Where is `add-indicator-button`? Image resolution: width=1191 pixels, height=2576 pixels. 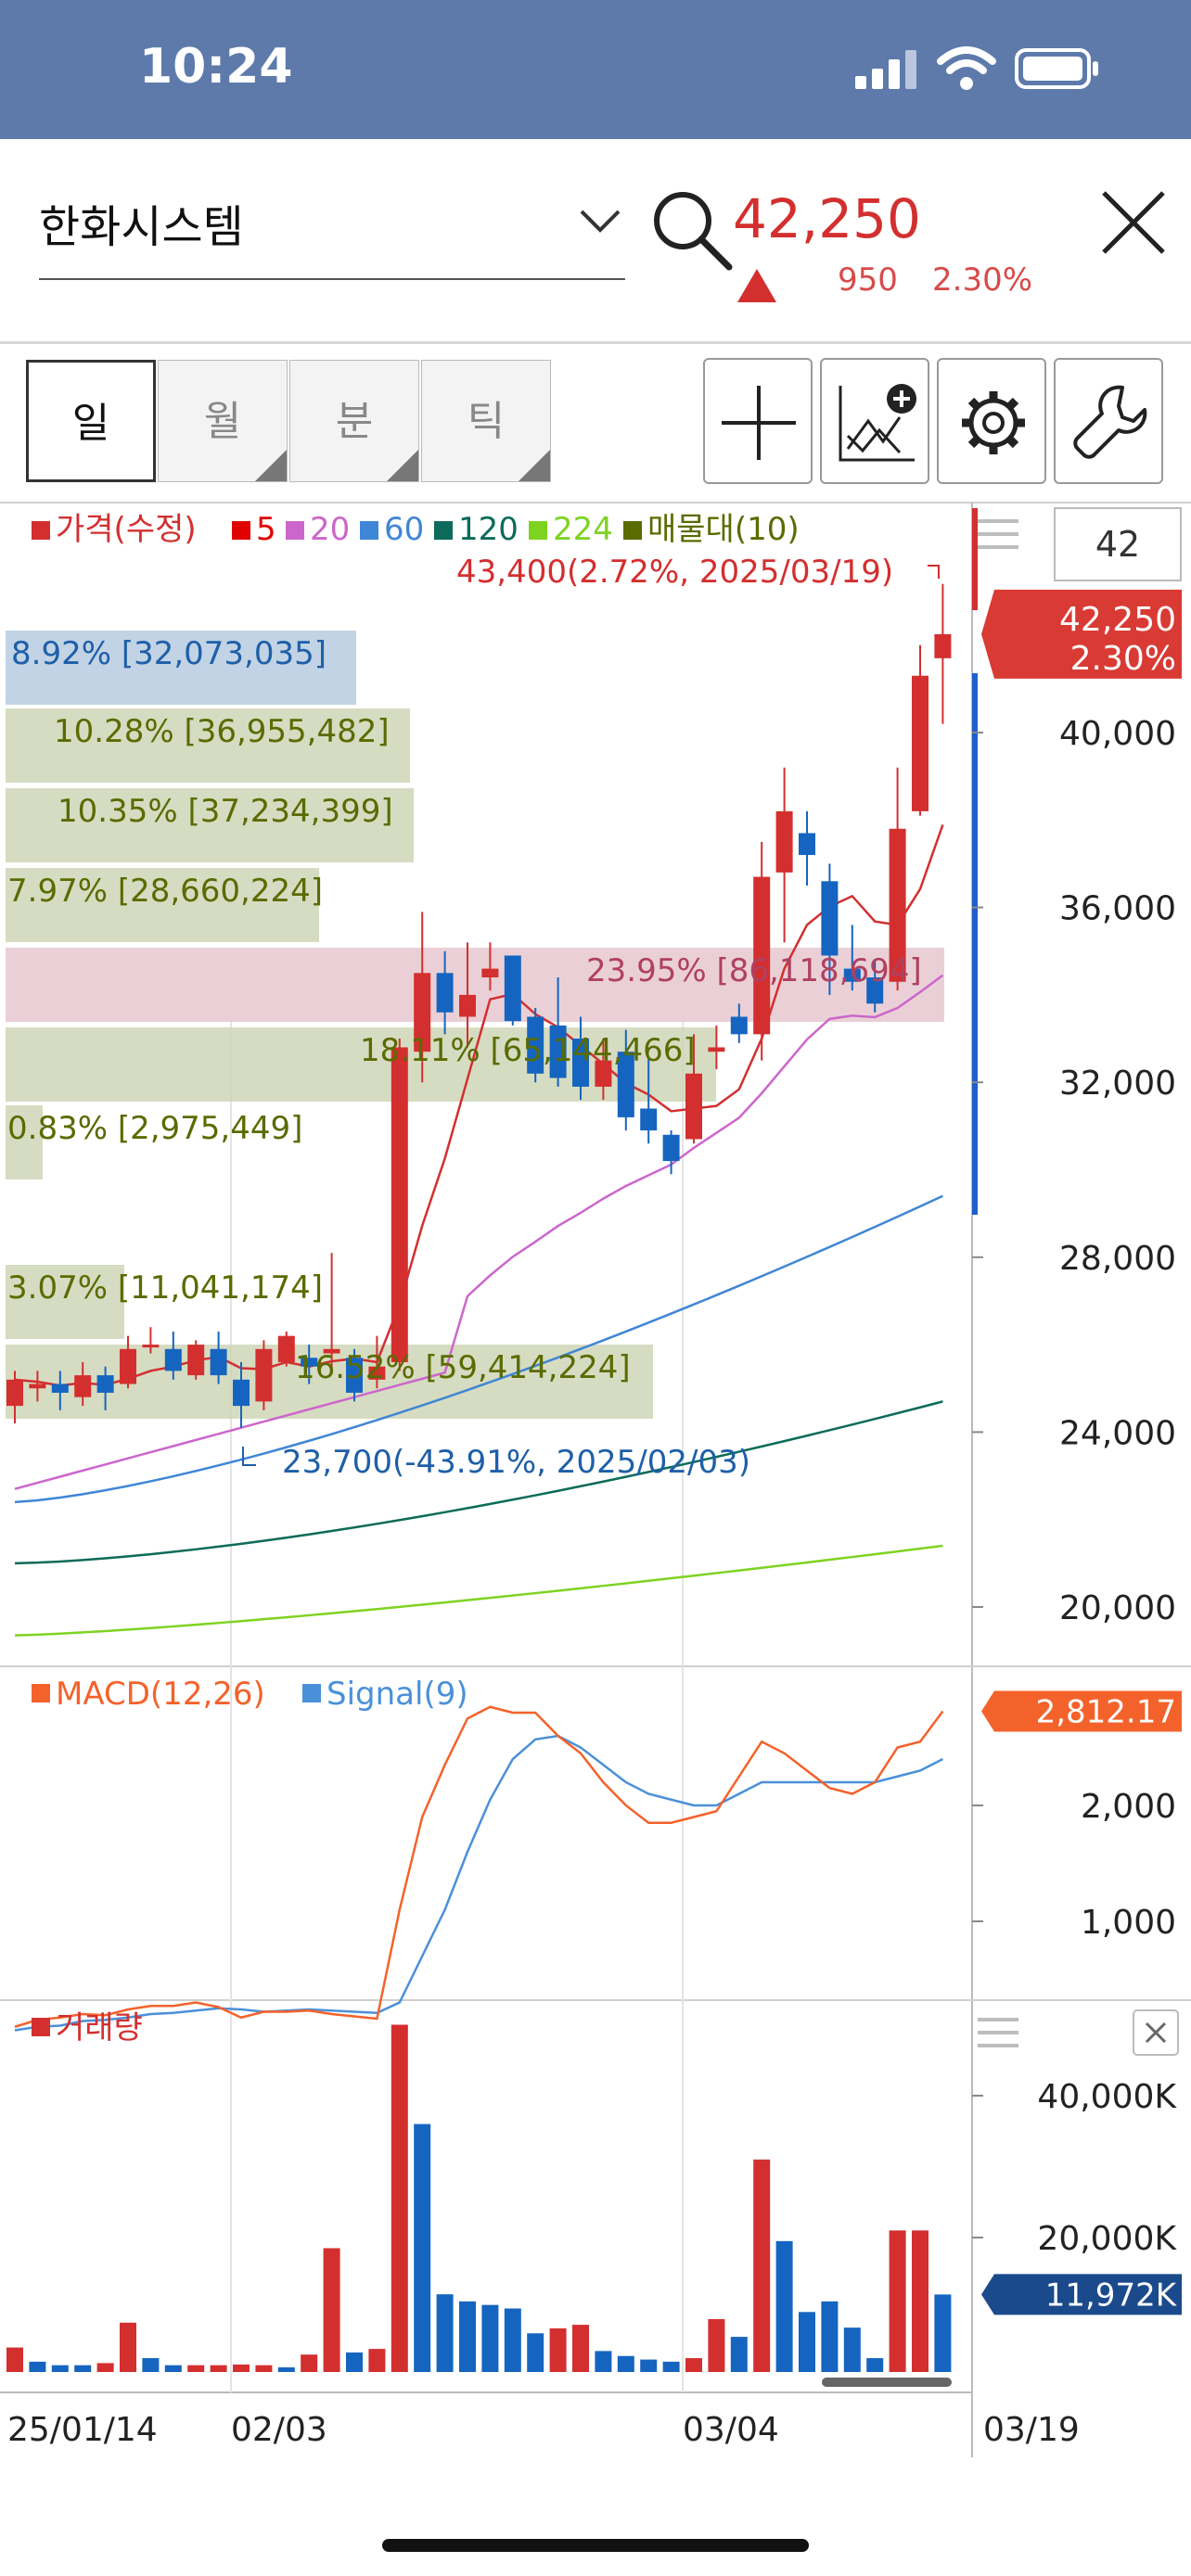
add-indicator-button is located at coordinates (874, 421).